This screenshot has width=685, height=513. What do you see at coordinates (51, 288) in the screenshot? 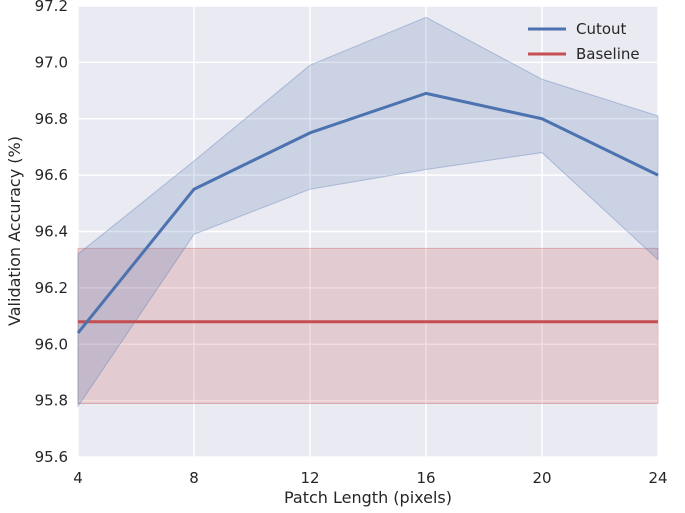
I see `y-tick-label-3: 96.2` at bounding box center [51, 288].